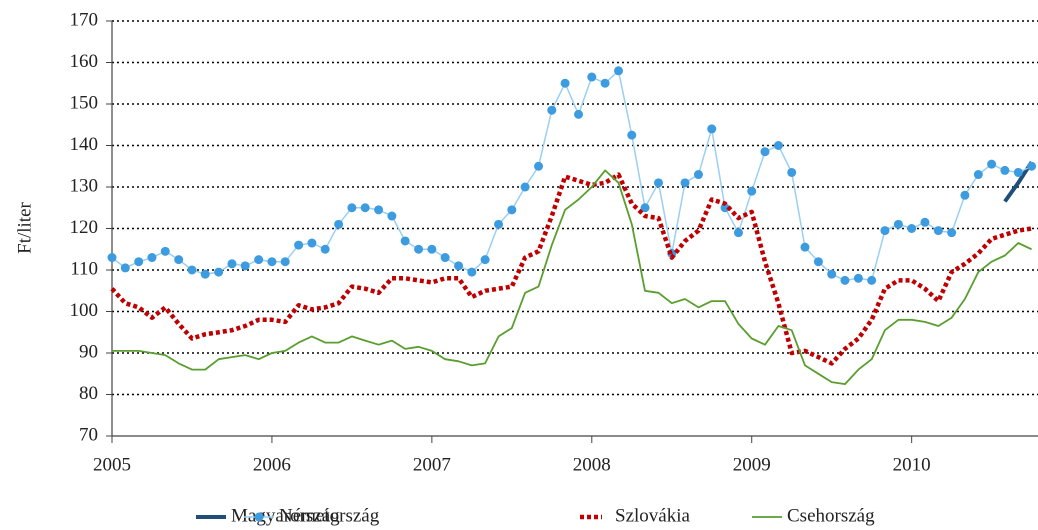  Describe the element at coordinates (912, 464) in the screenshot. I see `x-tick-label: 2010` at that location.